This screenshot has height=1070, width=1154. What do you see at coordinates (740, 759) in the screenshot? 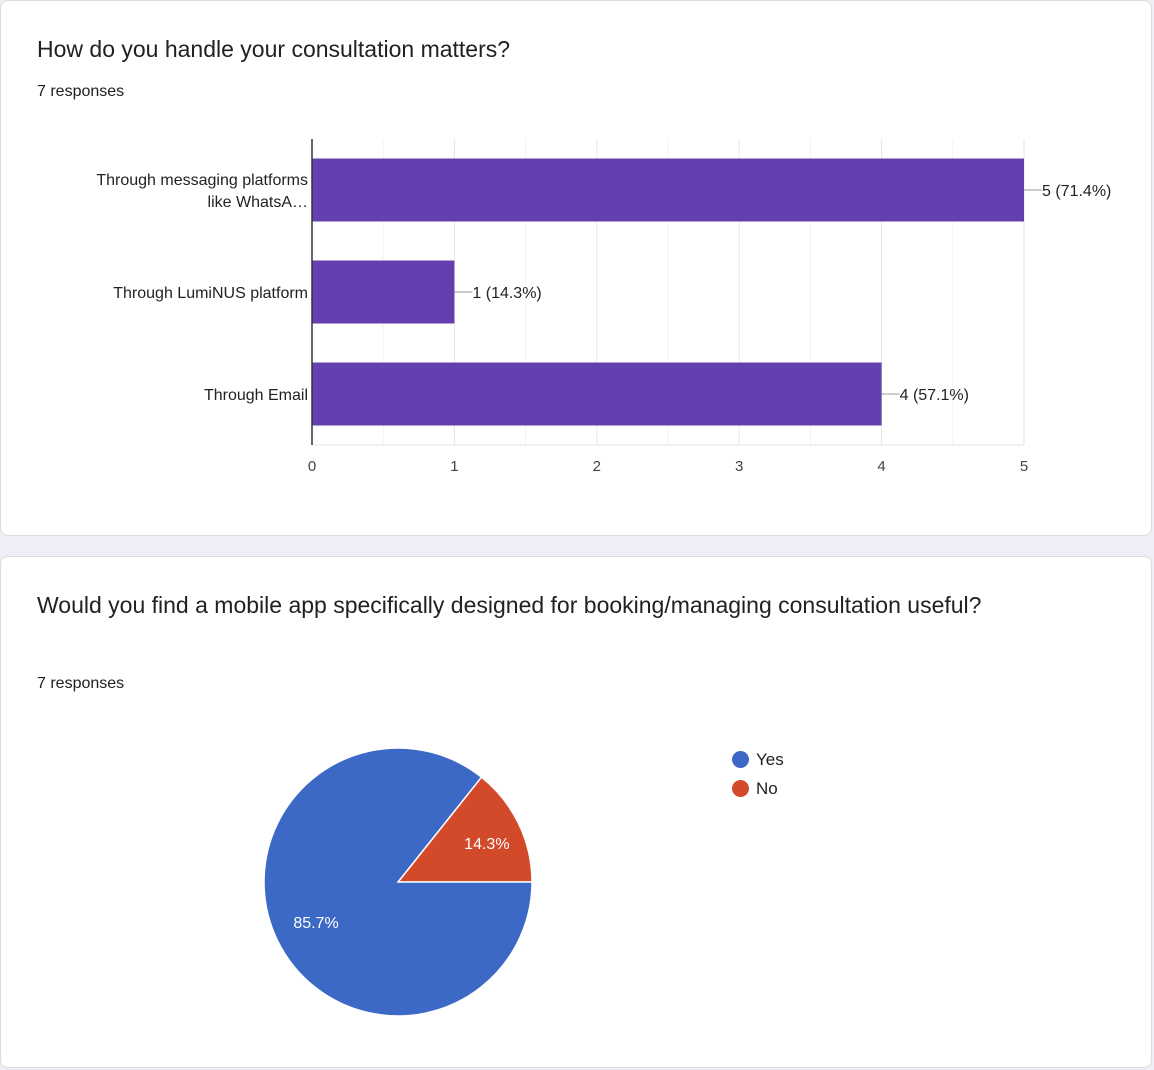
I see `legend-swatch-yes` at bounding box center [740, 759].